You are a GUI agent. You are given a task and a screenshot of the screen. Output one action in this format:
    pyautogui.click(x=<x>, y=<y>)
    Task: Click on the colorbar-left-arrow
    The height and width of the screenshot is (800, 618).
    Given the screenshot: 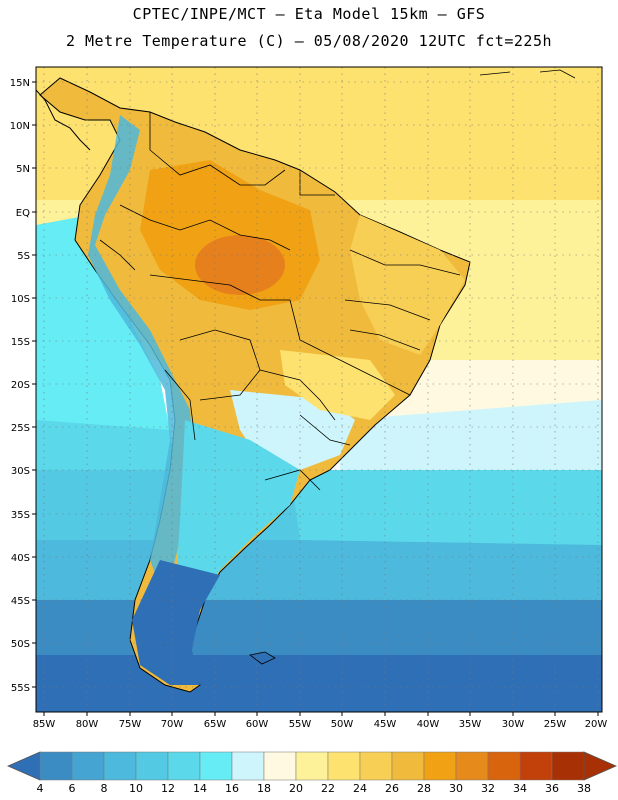 What is the action you would take?
    pyautogui.click(x=24, y=766)
    